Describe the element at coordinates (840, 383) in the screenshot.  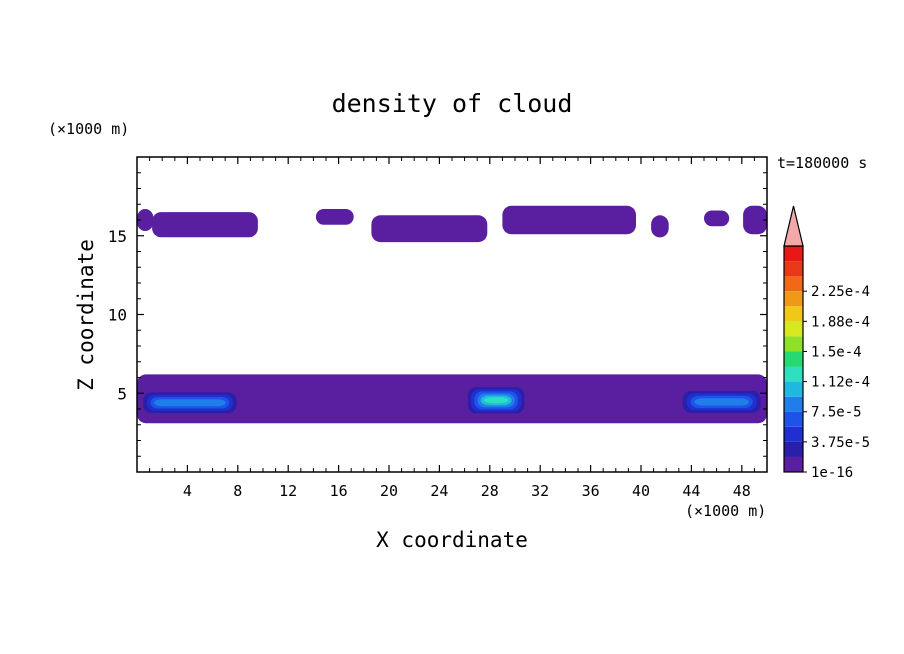
I see `colorbar-label-3: 1.12e-4` at that location.